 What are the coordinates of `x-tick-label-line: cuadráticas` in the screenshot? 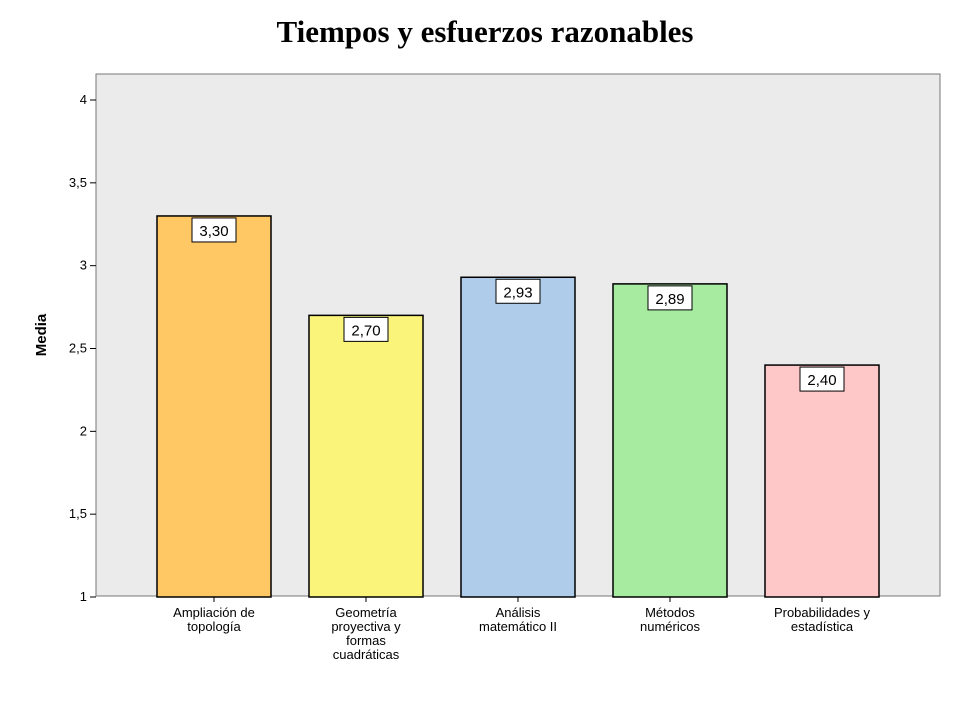 It's located at (366, 654).